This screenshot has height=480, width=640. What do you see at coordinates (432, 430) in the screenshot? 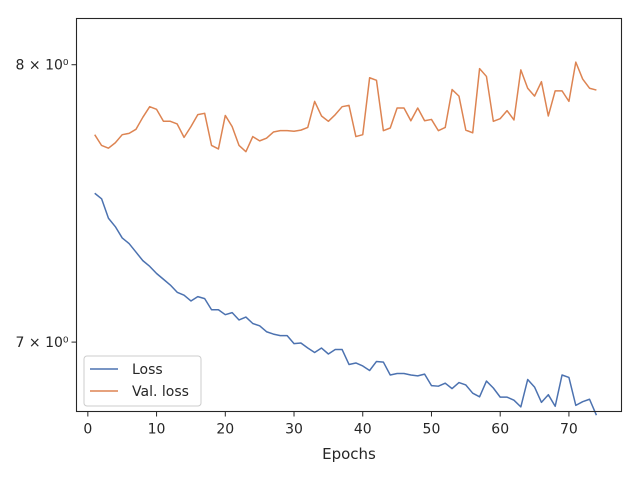
I see `x-tick-label: 50` at bounding box center [432, 430].